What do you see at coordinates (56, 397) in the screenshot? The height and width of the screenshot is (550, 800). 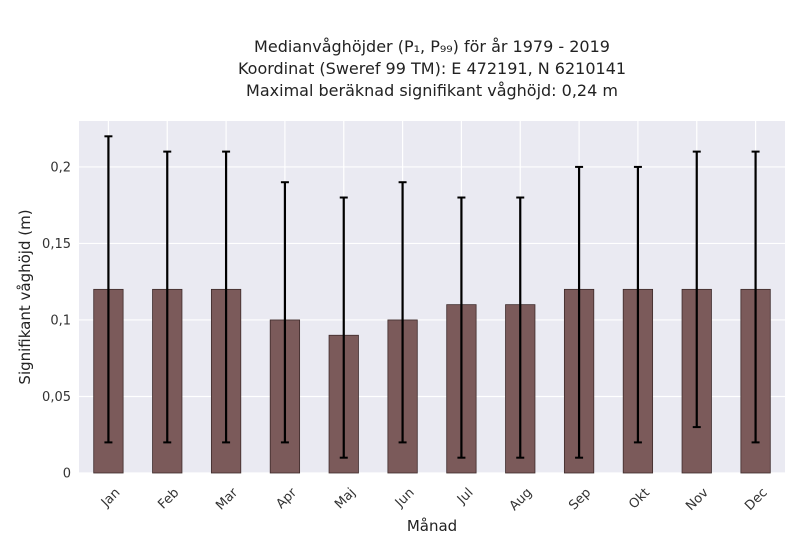 I see `y-tick-label: 0,05` at bounding box center [56, 397].